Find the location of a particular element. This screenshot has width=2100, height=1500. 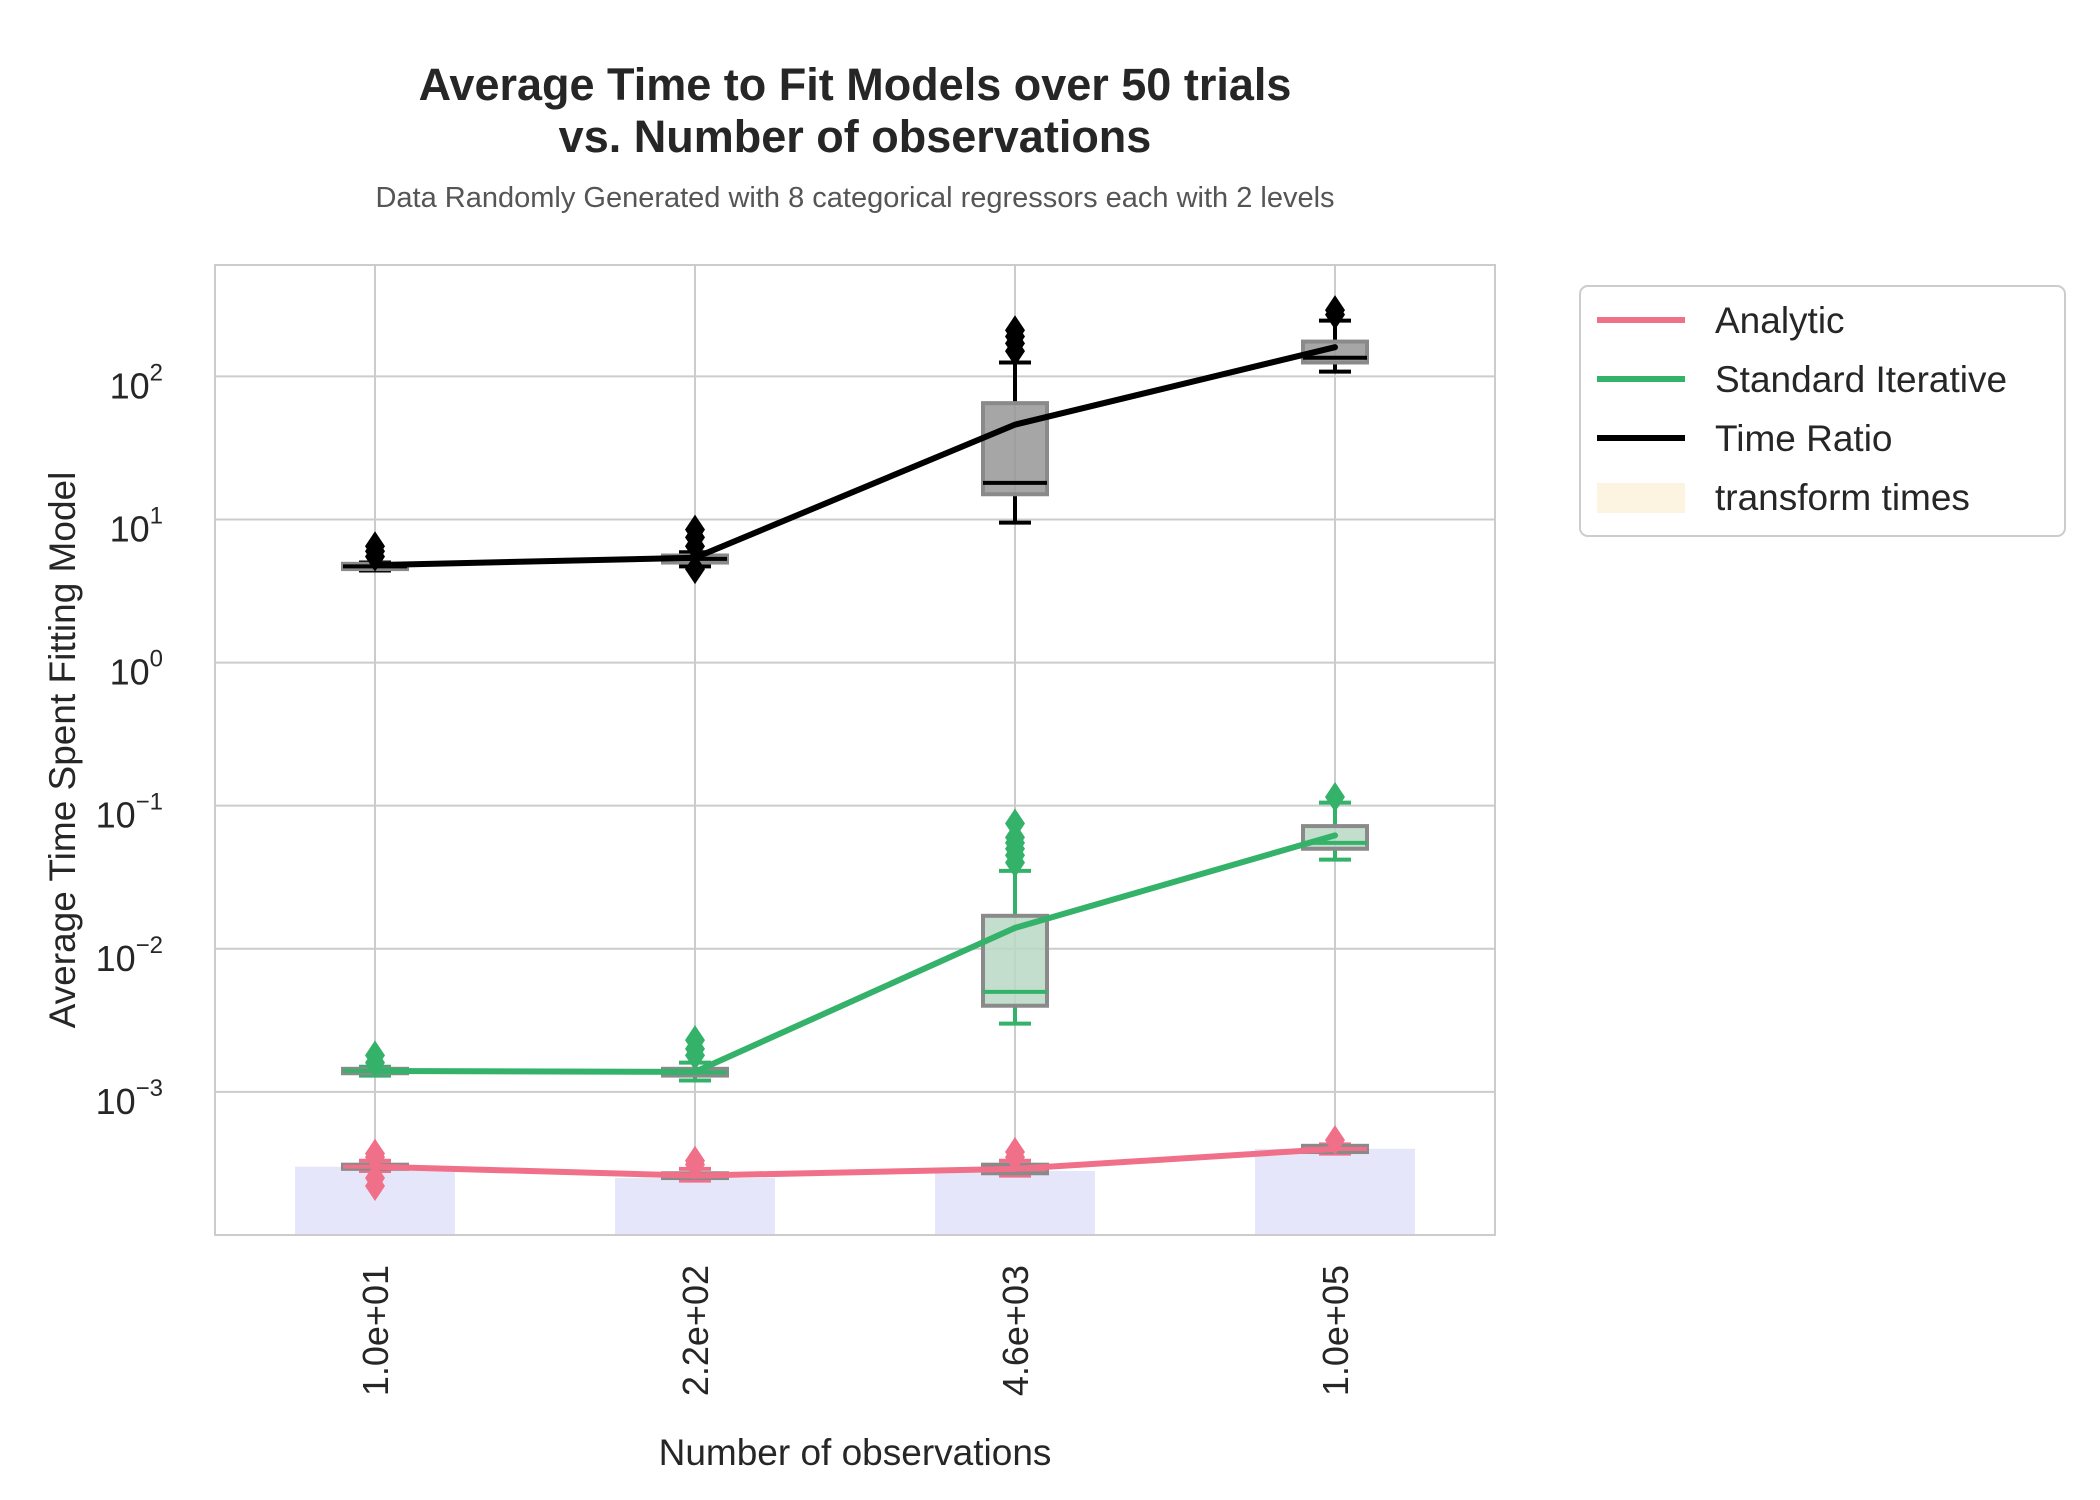

y-tick-label: 10¹ is located at coordinates (136, 525).